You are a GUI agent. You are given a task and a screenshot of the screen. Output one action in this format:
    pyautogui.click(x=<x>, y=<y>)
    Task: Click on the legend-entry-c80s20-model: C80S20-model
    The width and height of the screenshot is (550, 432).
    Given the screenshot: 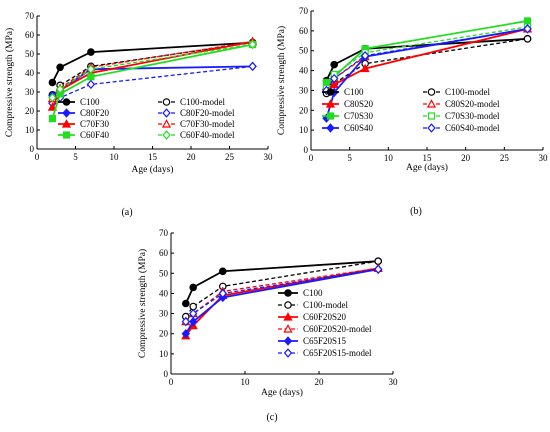 What is the action you would take?
    pyautogui.click(x=472, y=104)
    